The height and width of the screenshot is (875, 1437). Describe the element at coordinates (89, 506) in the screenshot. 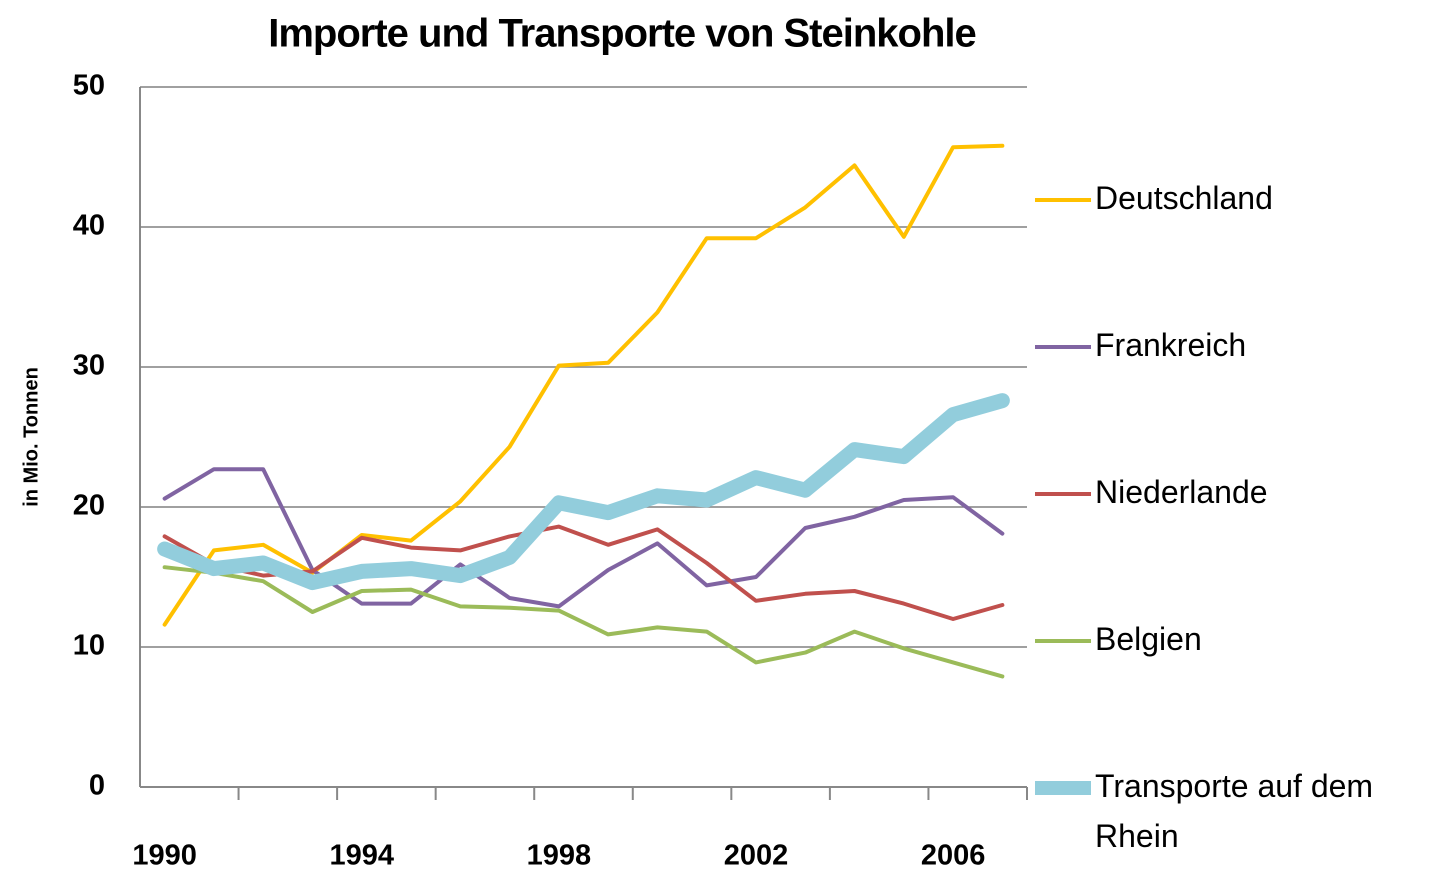

I see `y-tick-label: 20` at that location.